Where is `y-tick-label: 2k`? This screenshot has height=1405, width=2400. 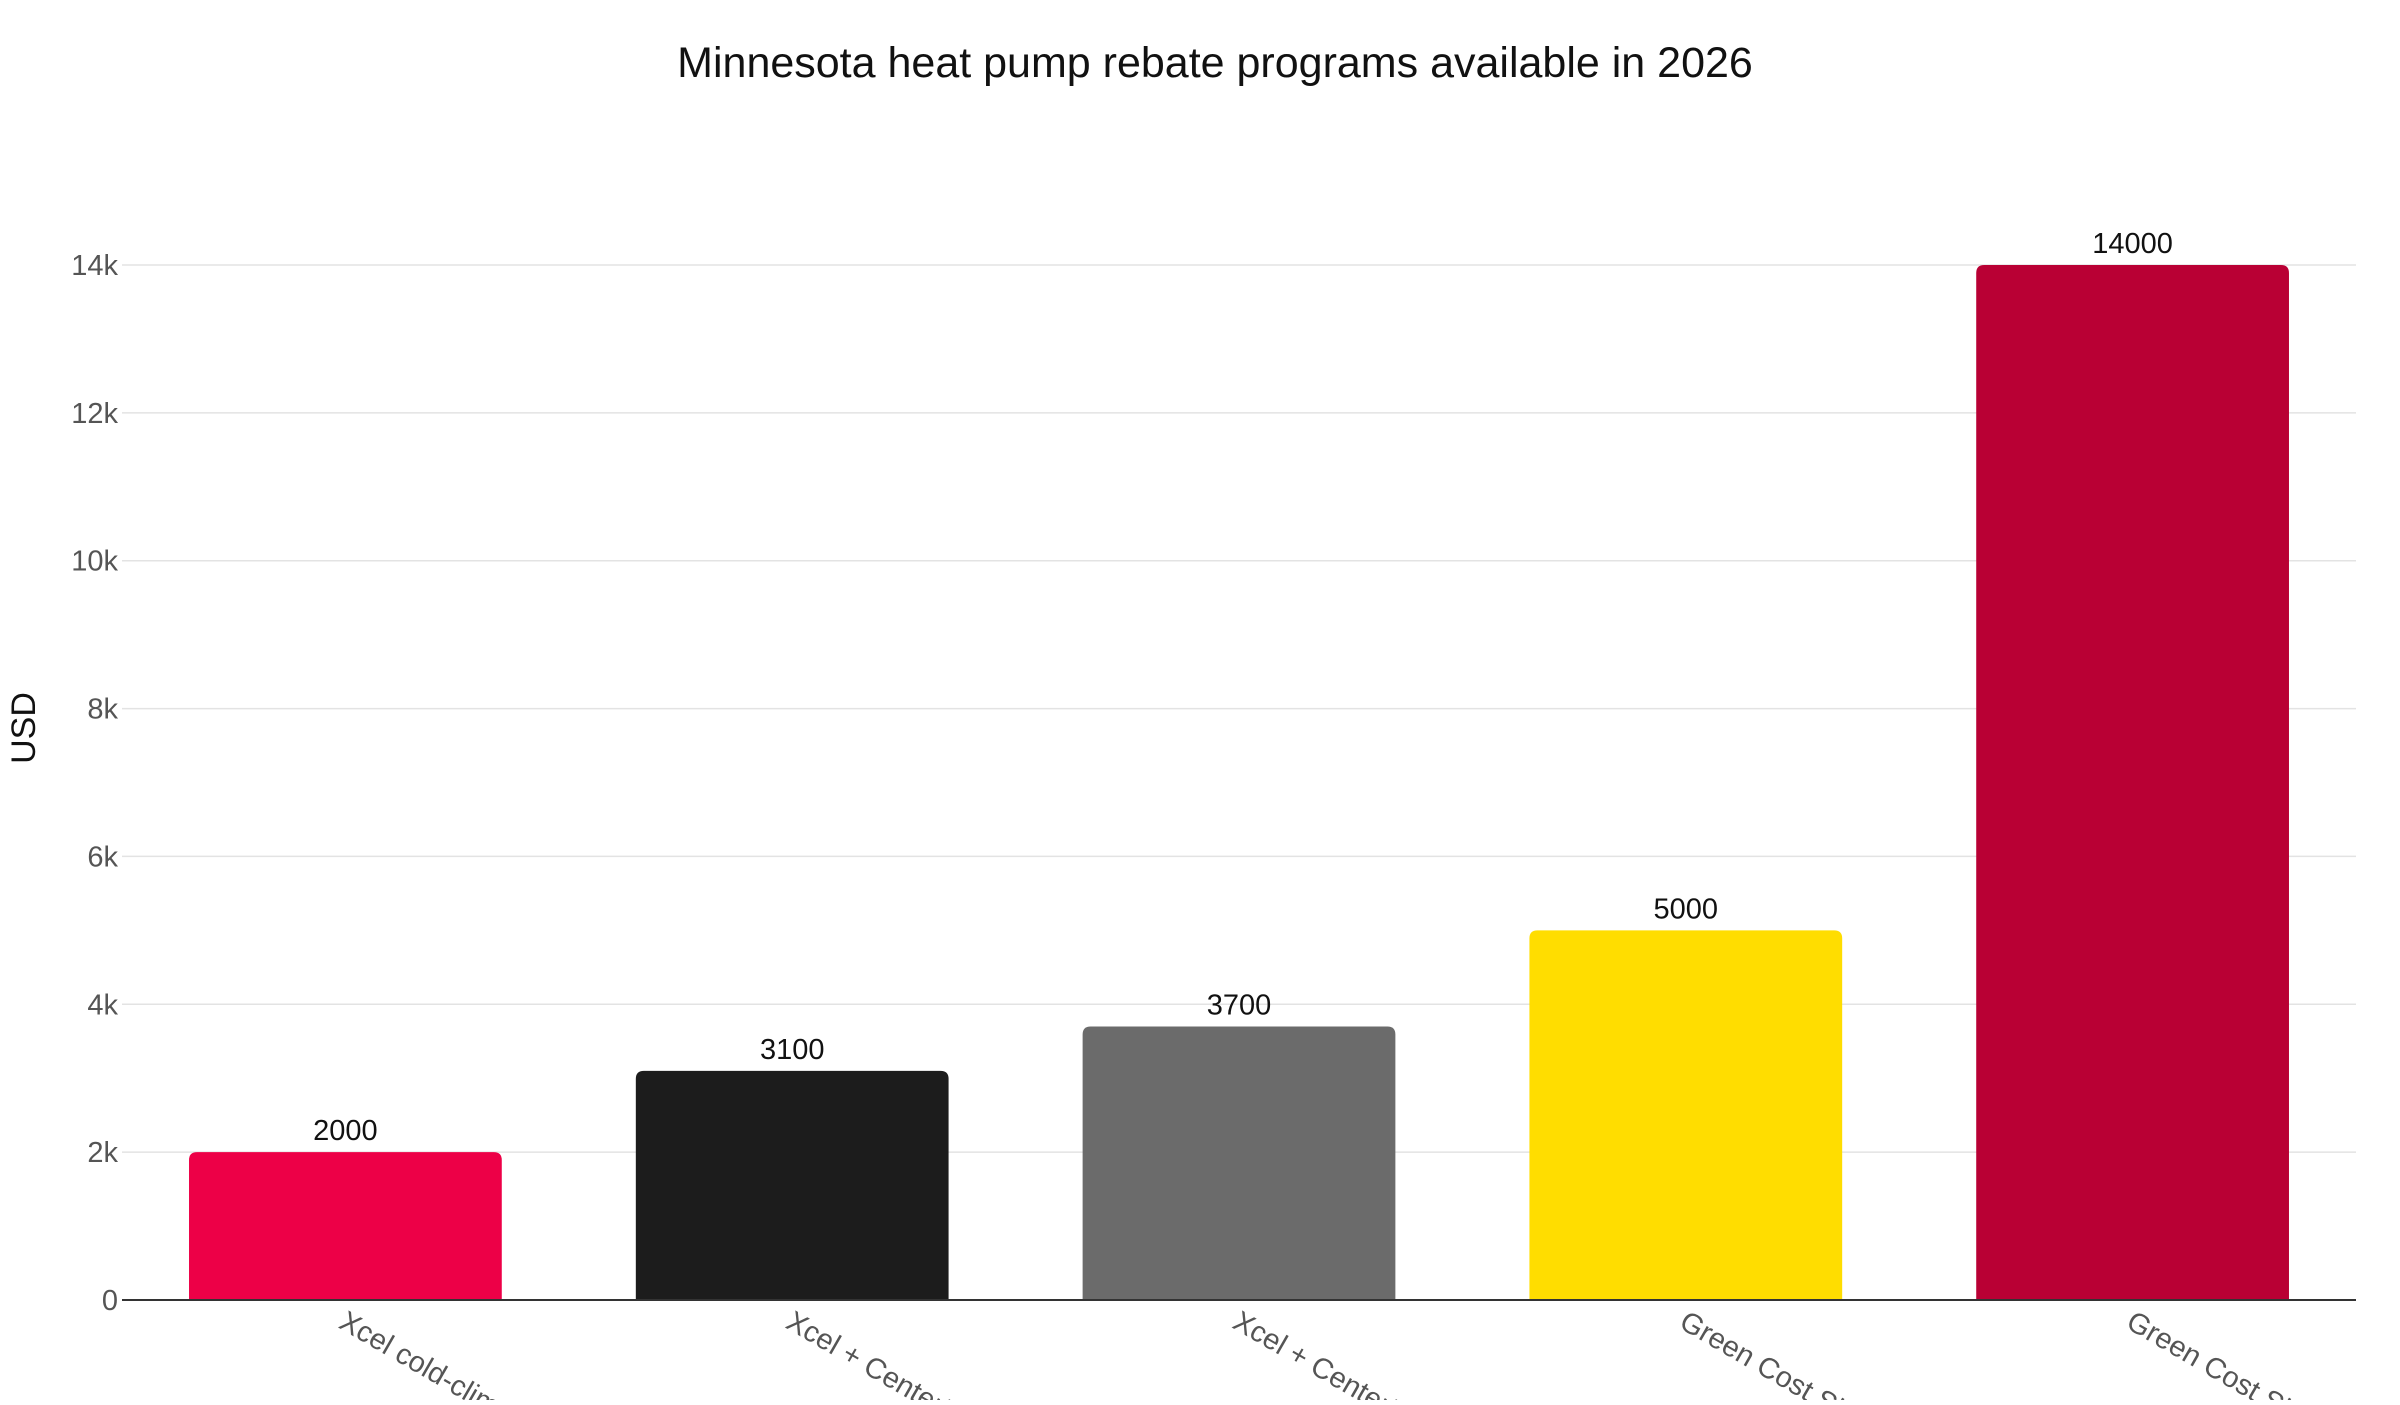
y-tick-label: 2k is located at coordinates (102, 1153).